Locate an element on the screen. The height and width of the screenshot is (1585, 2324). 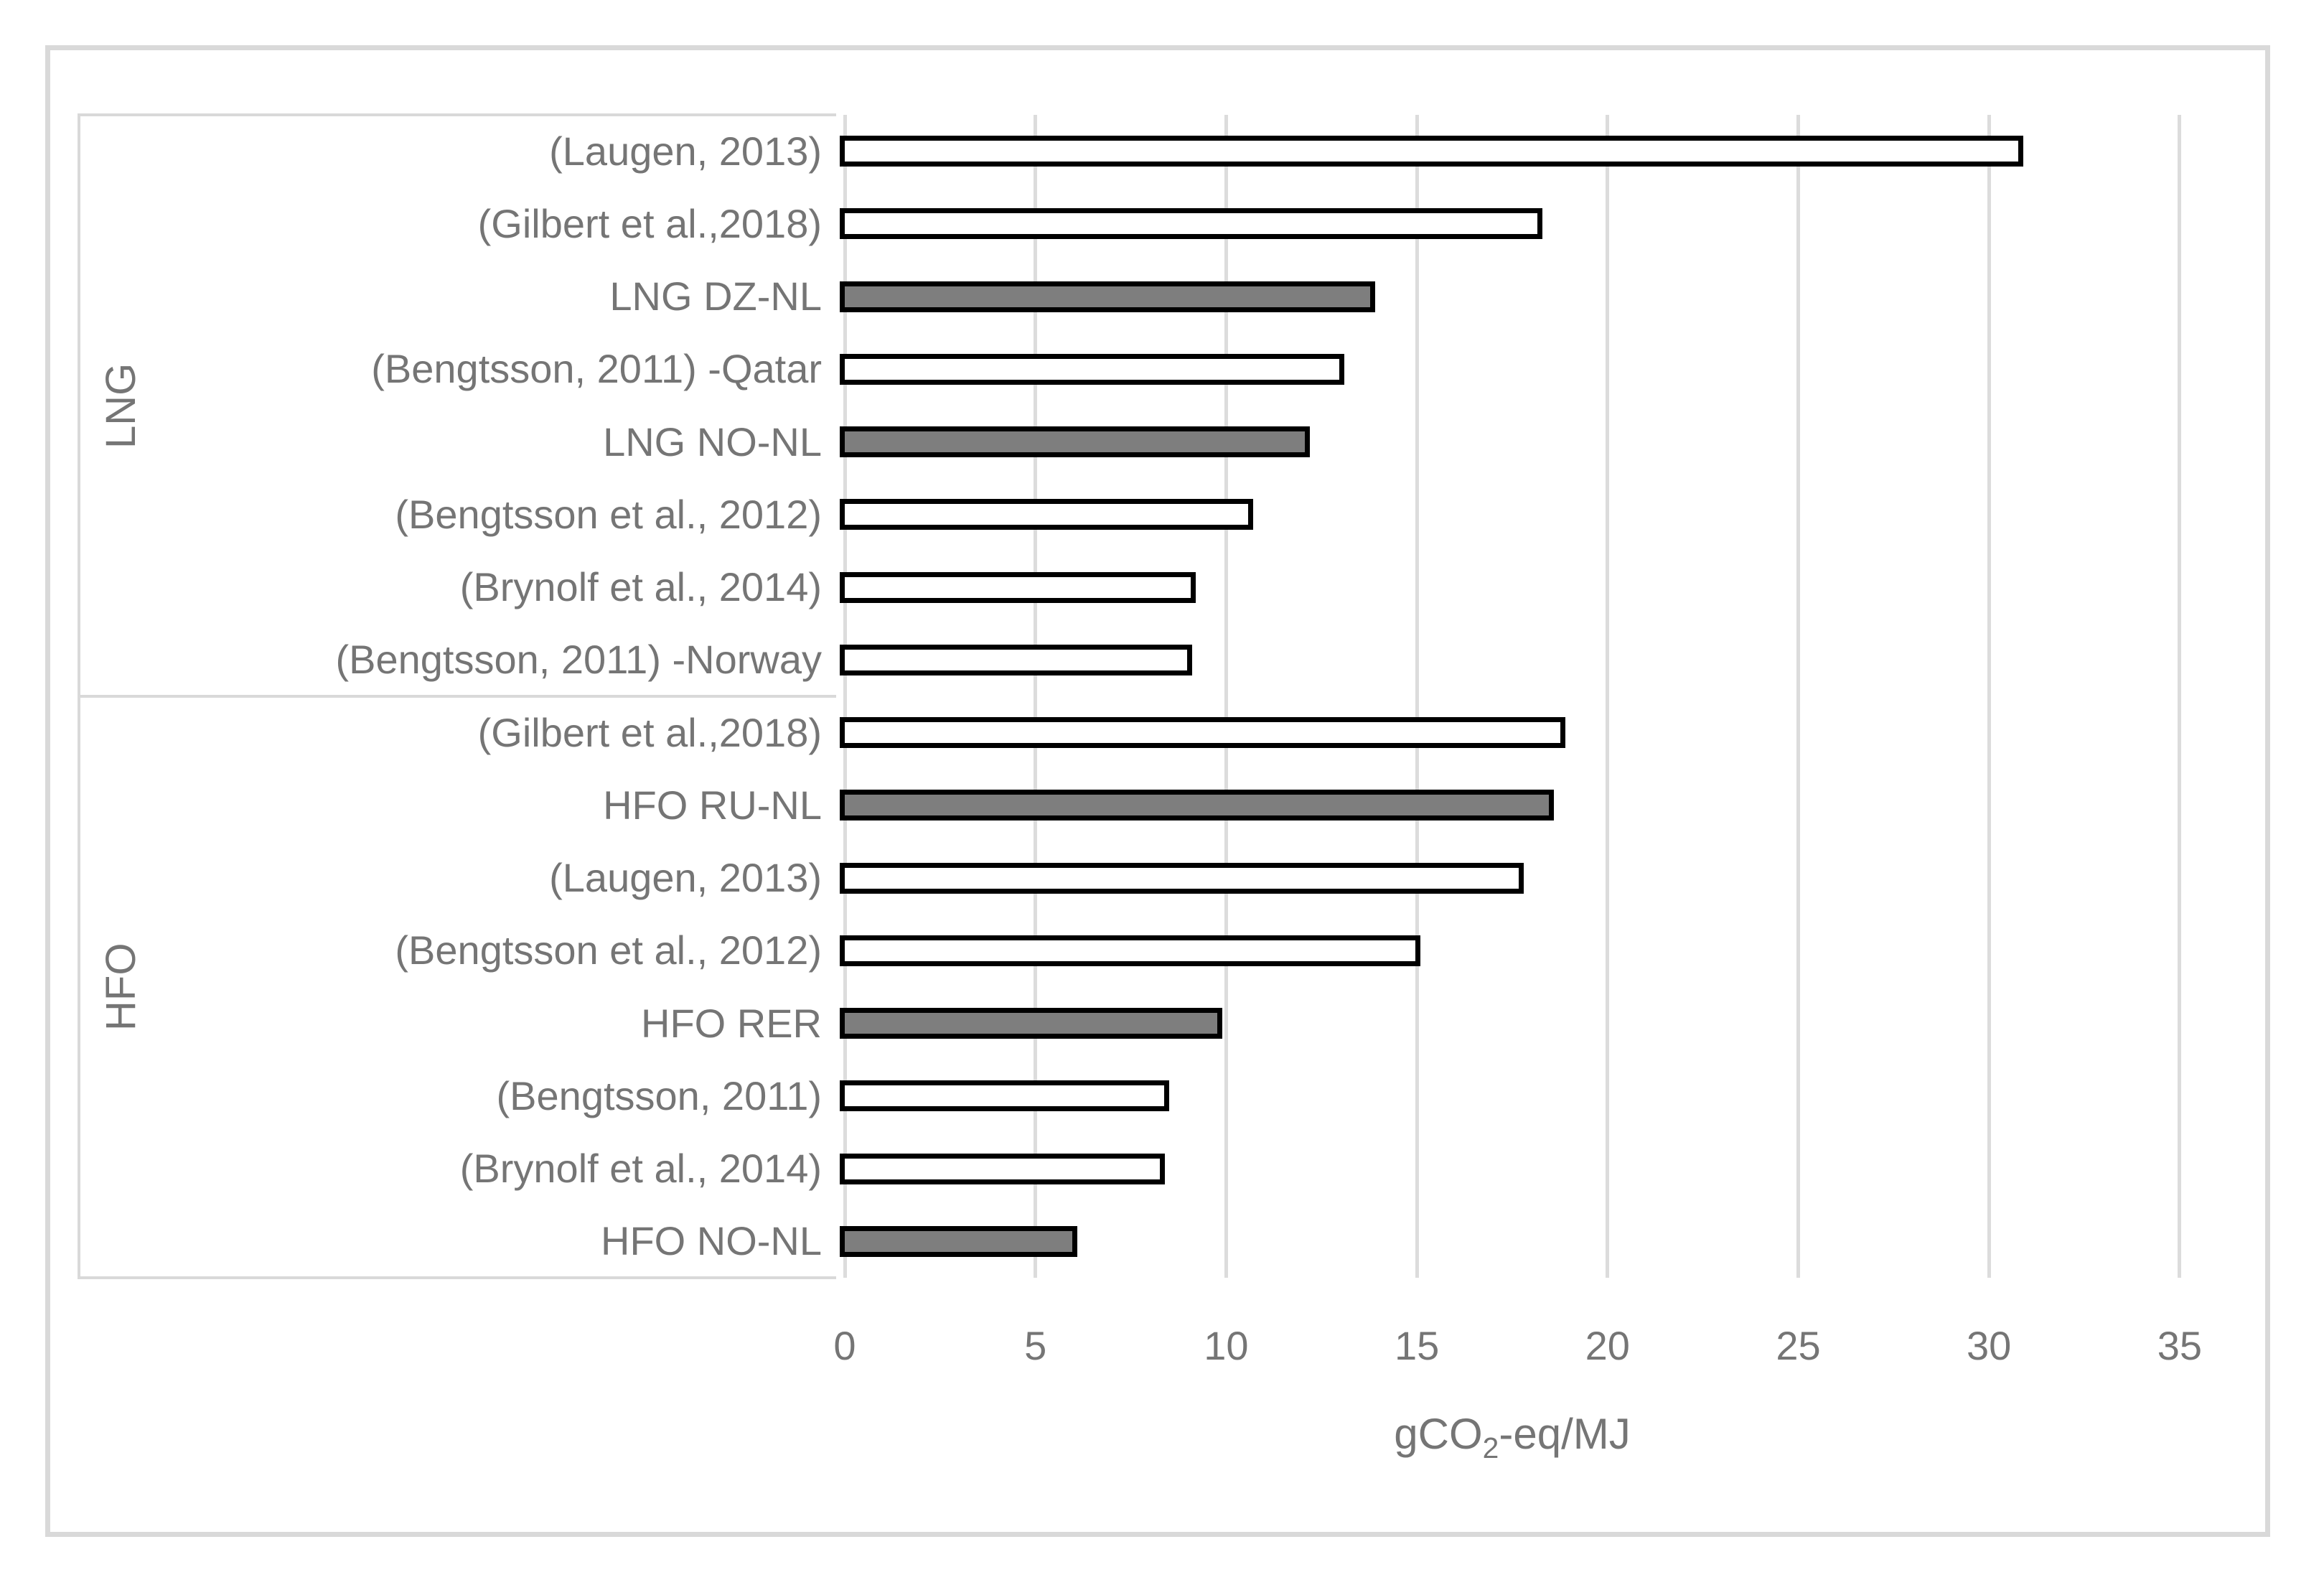
category-label: HFO RU-NL is located at coordinates (712, 805).